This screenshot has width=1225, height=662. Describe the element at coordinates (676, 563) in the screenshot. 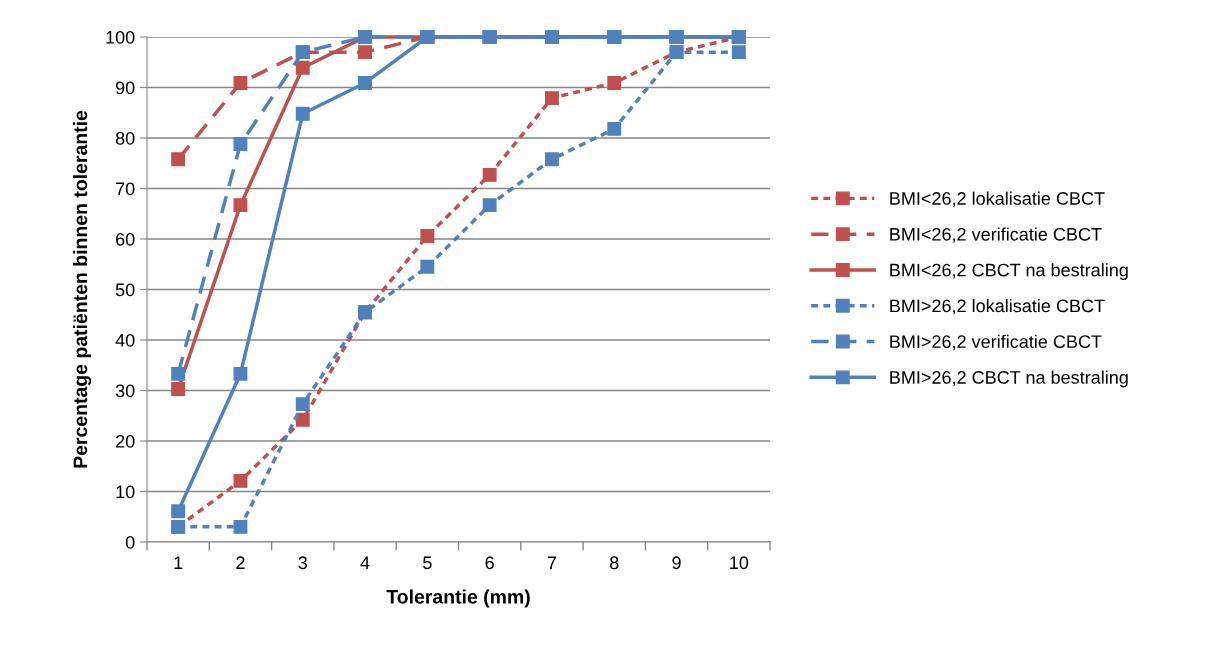

I see `x-tick-label: 9` at that location.